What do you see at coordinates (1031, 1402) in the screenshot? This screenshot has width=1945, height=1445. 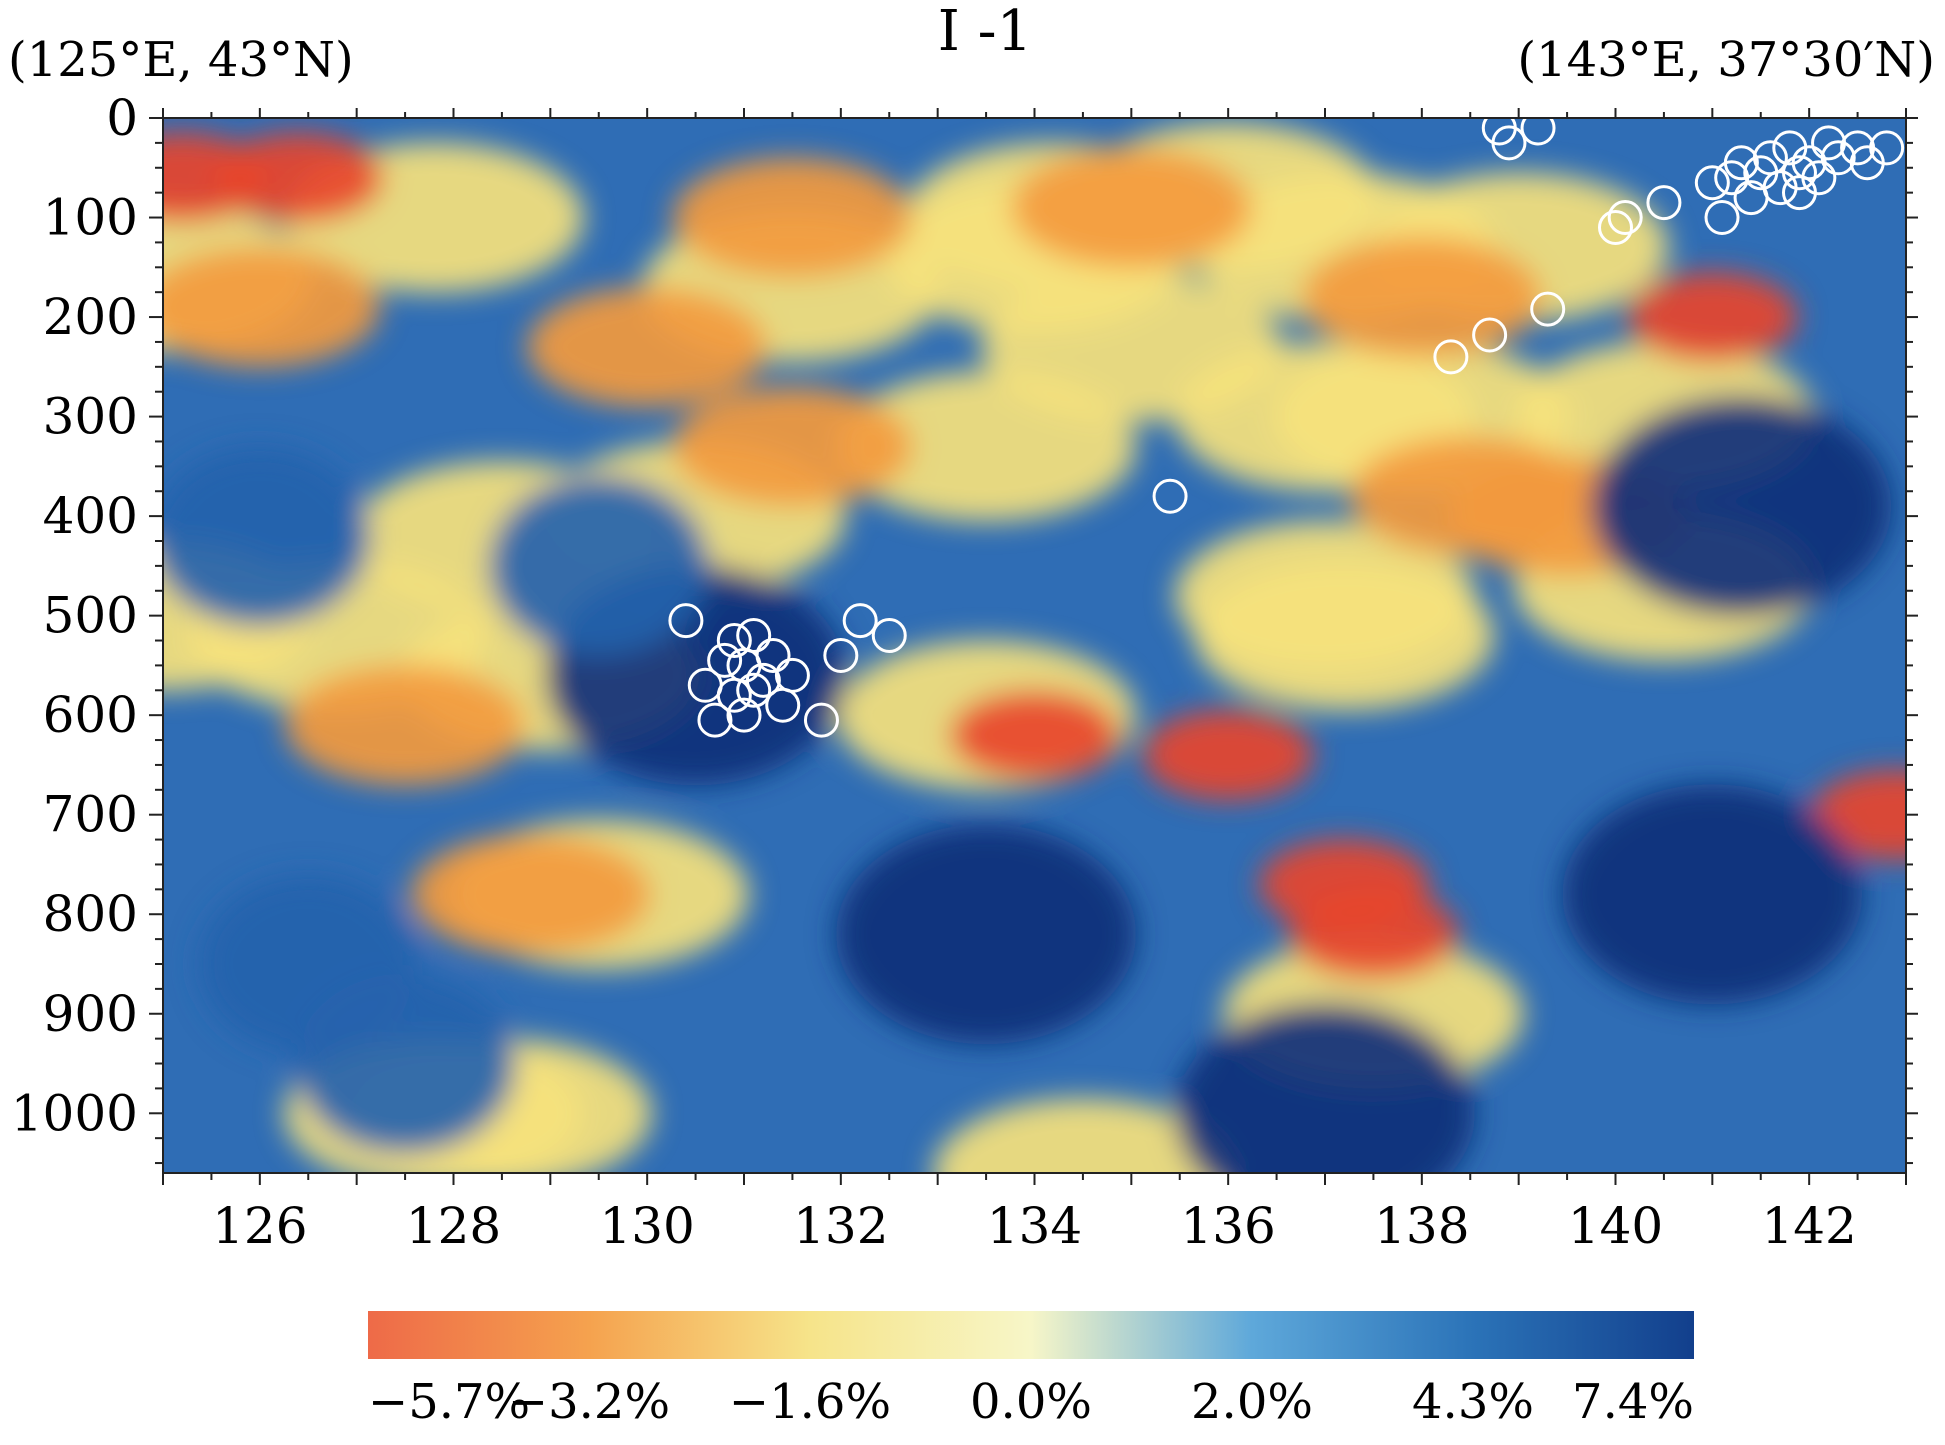 I see `colorbar-label: 0.0%` at bounding box center [1031, 1402].